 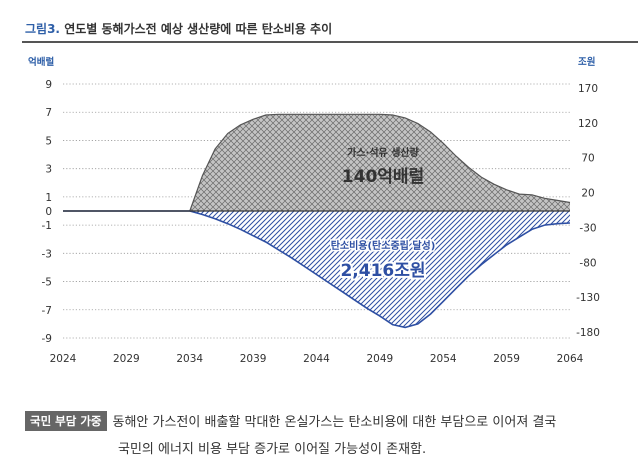 I want to click on x-tick-label: 2064, so click(x=570, y=359).